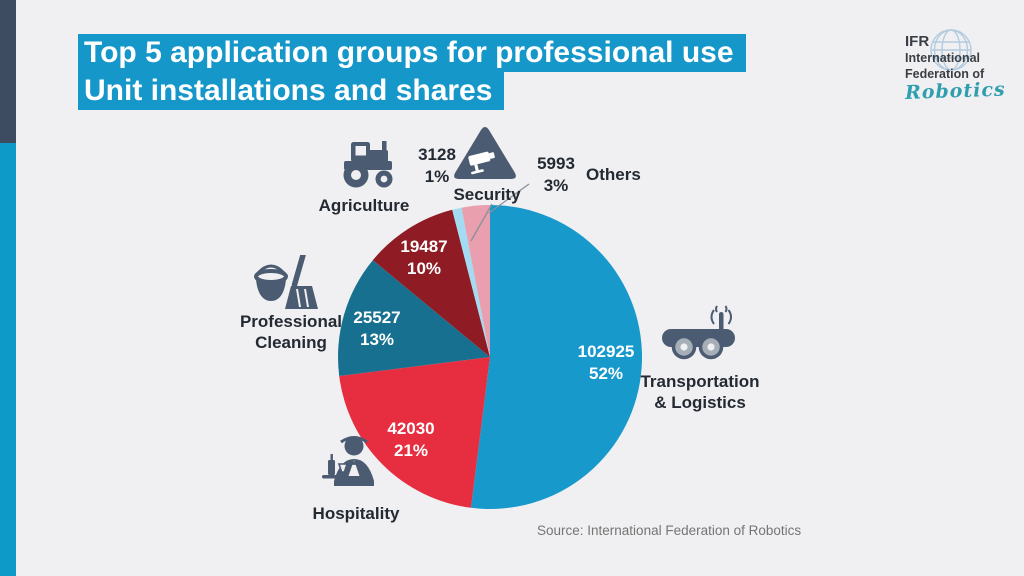 Image resolution: width=1024 pixels, height=576 pixels. Describe the element at coordinates (556, 175) in the screenshot. I see `value-label-others: 5993 3%` at that location.